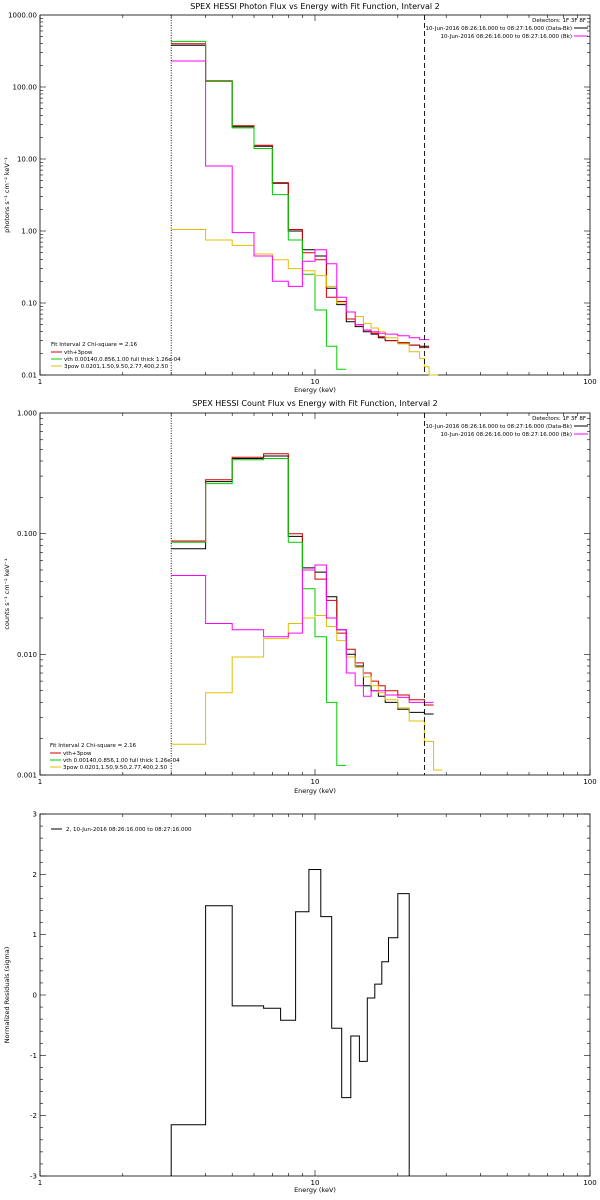 This screenshot has width=600, height=1200. What do you see at coordinates (589, 782) in the screenshot?
I see `count-x-tick-label: 100` at bounding box center [589, 782].